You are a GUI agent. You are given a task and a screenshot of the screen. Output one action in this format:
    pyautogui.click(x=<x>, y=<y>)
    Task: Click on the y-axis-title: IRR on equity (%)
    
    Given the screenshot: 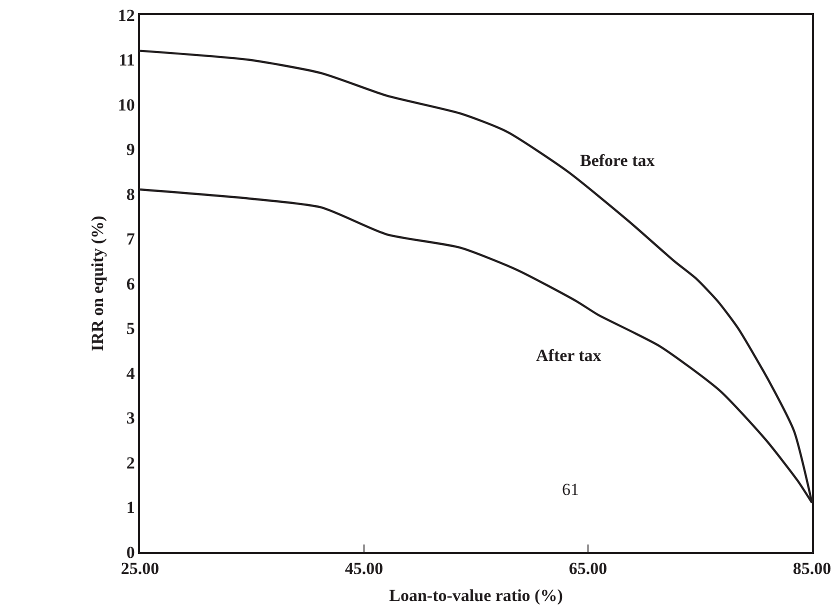 What is the action you would take?
    pyautogui.click(x=97, y=284)
    